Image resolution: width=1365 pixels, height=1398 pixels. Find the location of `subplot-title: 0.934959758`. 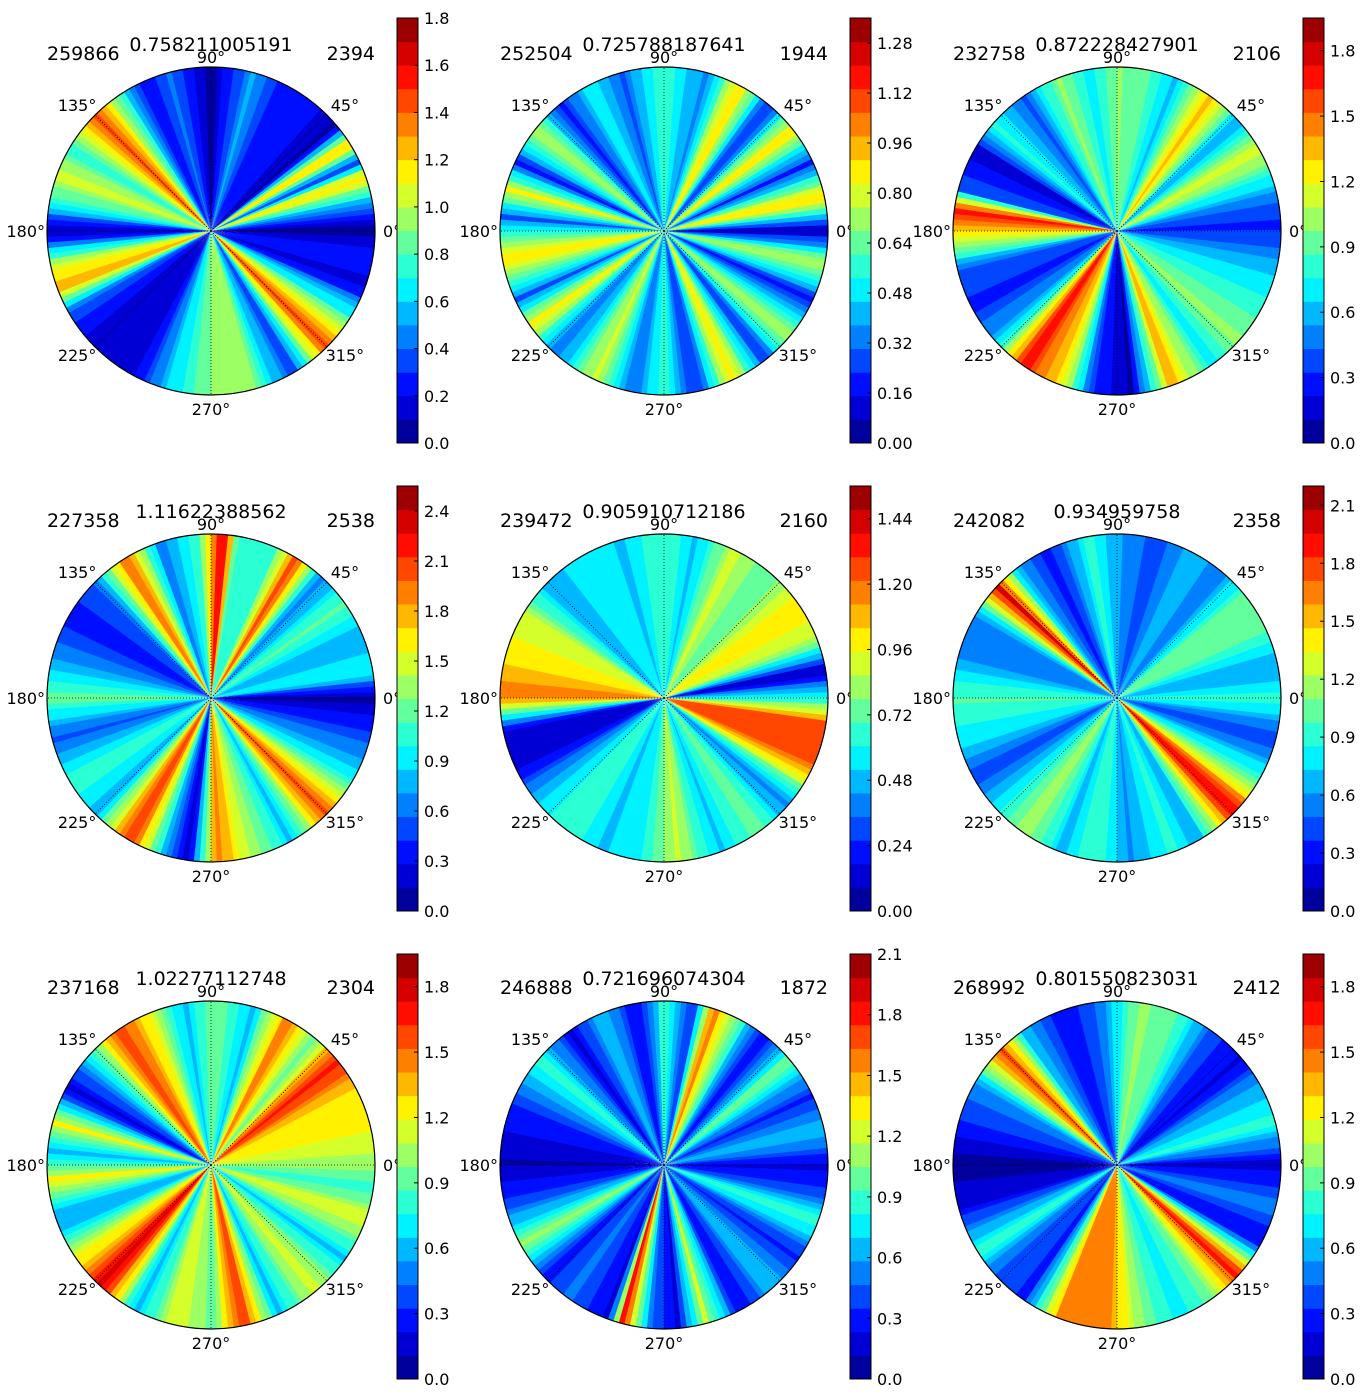

subplot-title: 0.934959758 is located at coordinates (1117, 512).